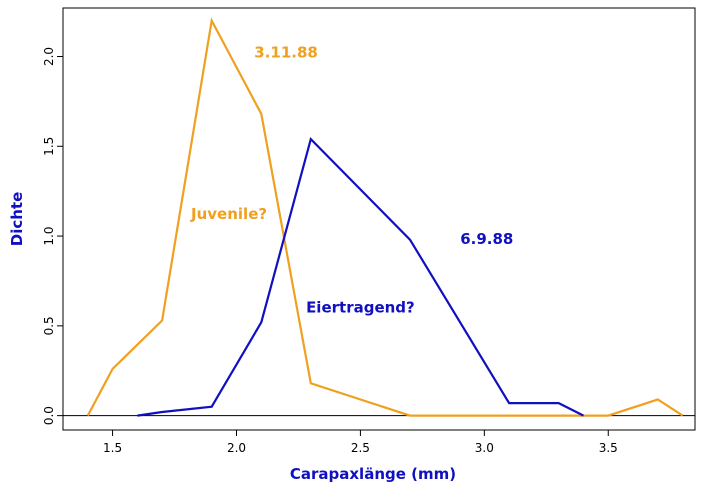 The width and height of the screenshot is (706, 486). What do you see at coordinates (236, 448) in the screenshot?
I see `x-tick-label: 2.0` at bounding box center [236, 448].